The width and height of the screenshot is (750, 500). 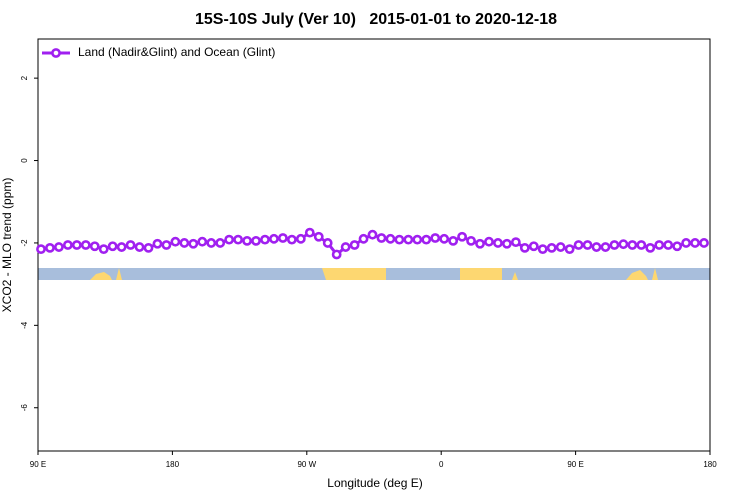 I want to click on y-tick-label: -2, so click(x=24, y=243).